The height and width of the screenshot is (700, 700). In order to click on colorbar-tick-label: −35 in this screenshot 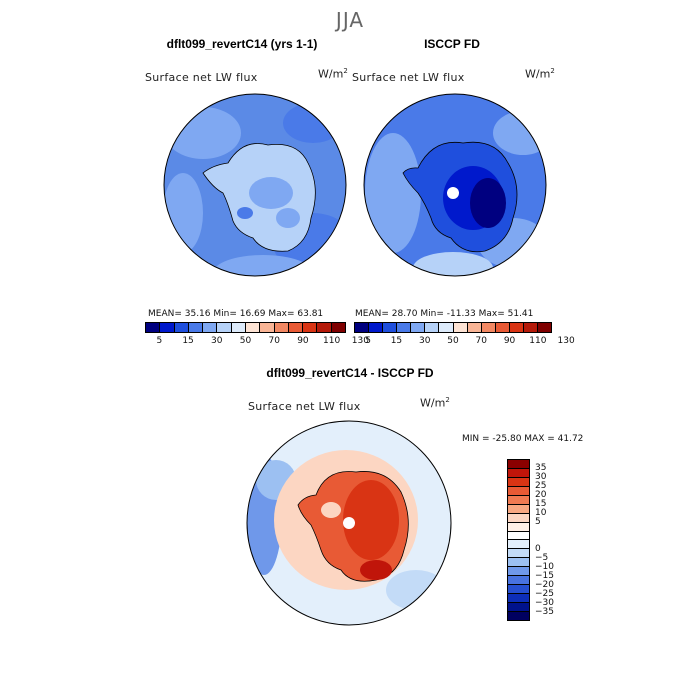, I will do `click(544, 612)`.